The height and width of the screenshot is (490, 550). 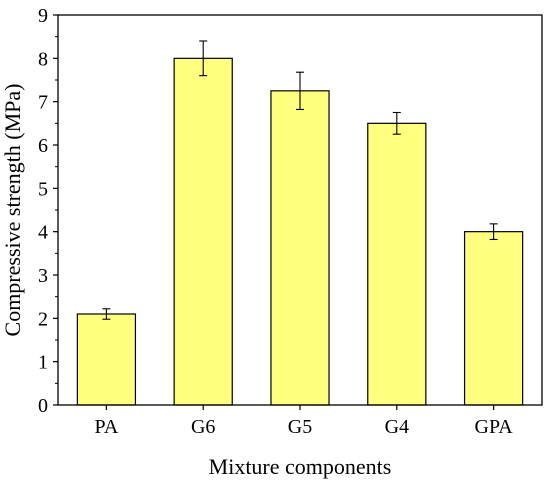 What do you see at coordinates (300, 248) in the screenshot?
I see `bar-g5` at bounding box center [300, 248].